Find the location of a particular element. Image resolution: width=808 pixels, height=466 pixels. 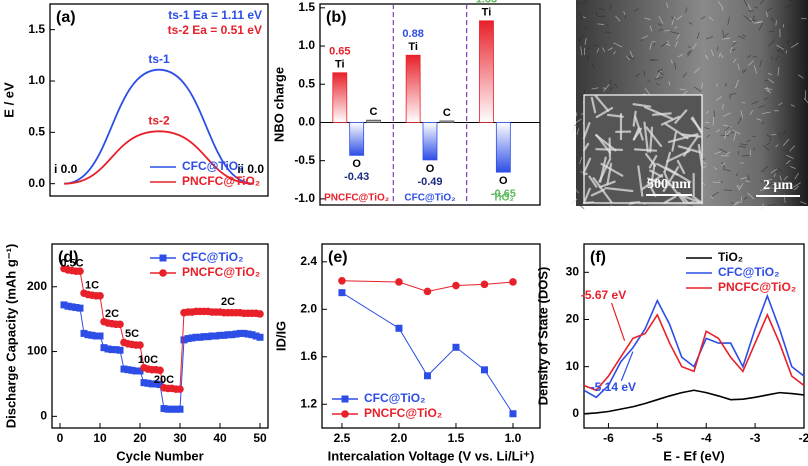

y-tick-label: 10 is located at coordinates (573, 366).